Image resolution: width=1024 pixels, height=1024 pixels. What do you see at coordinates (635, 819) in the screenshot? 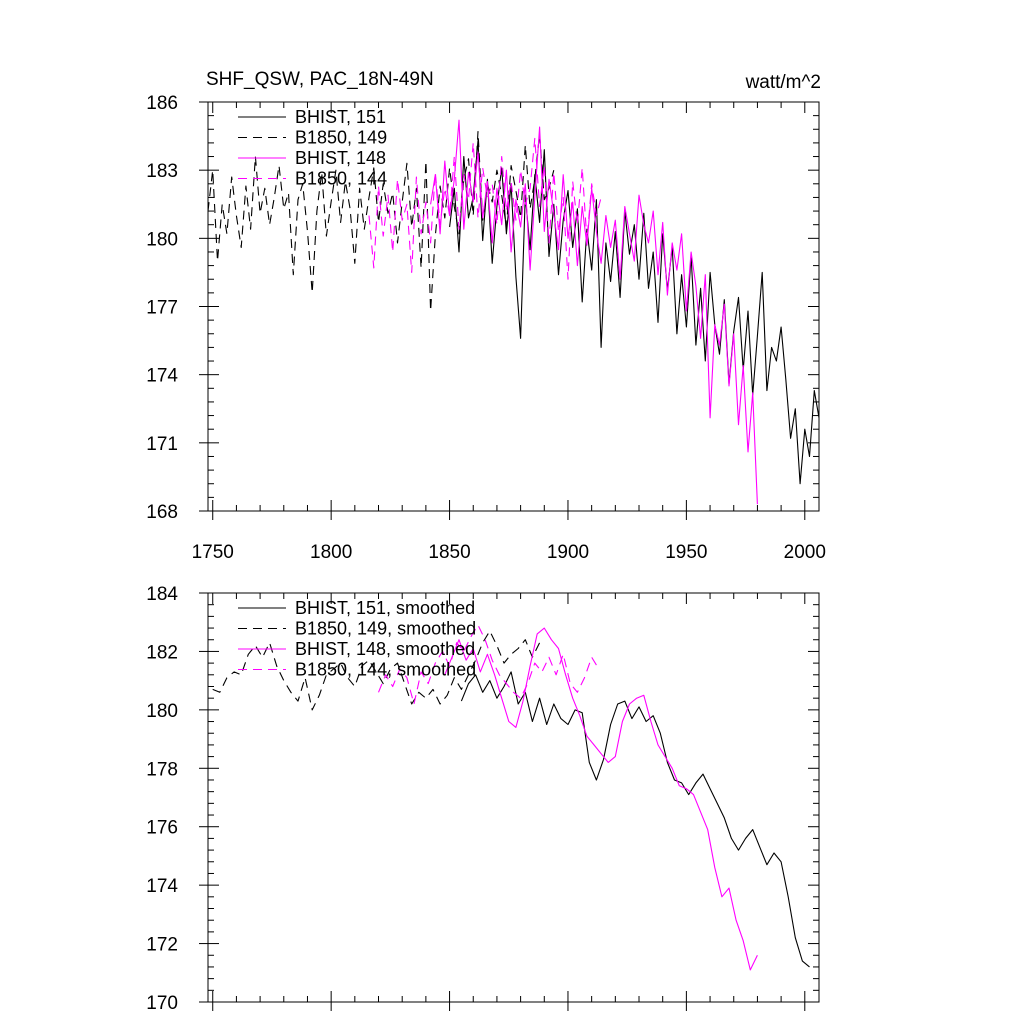
I see `bottom-series-bhist-151-smoothed` at bounding box center [635, 819].